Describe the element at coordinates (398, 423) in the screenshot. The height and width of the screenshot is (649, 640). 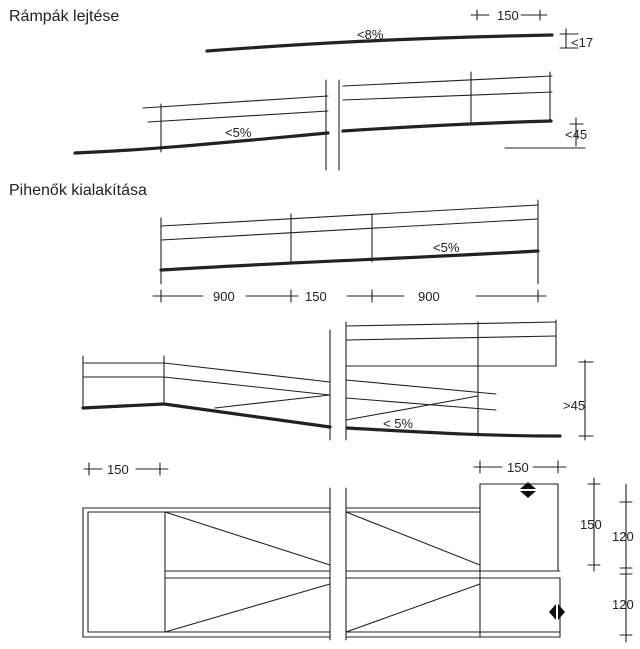
I see `switchback-slope-label: < 5%` at that location.